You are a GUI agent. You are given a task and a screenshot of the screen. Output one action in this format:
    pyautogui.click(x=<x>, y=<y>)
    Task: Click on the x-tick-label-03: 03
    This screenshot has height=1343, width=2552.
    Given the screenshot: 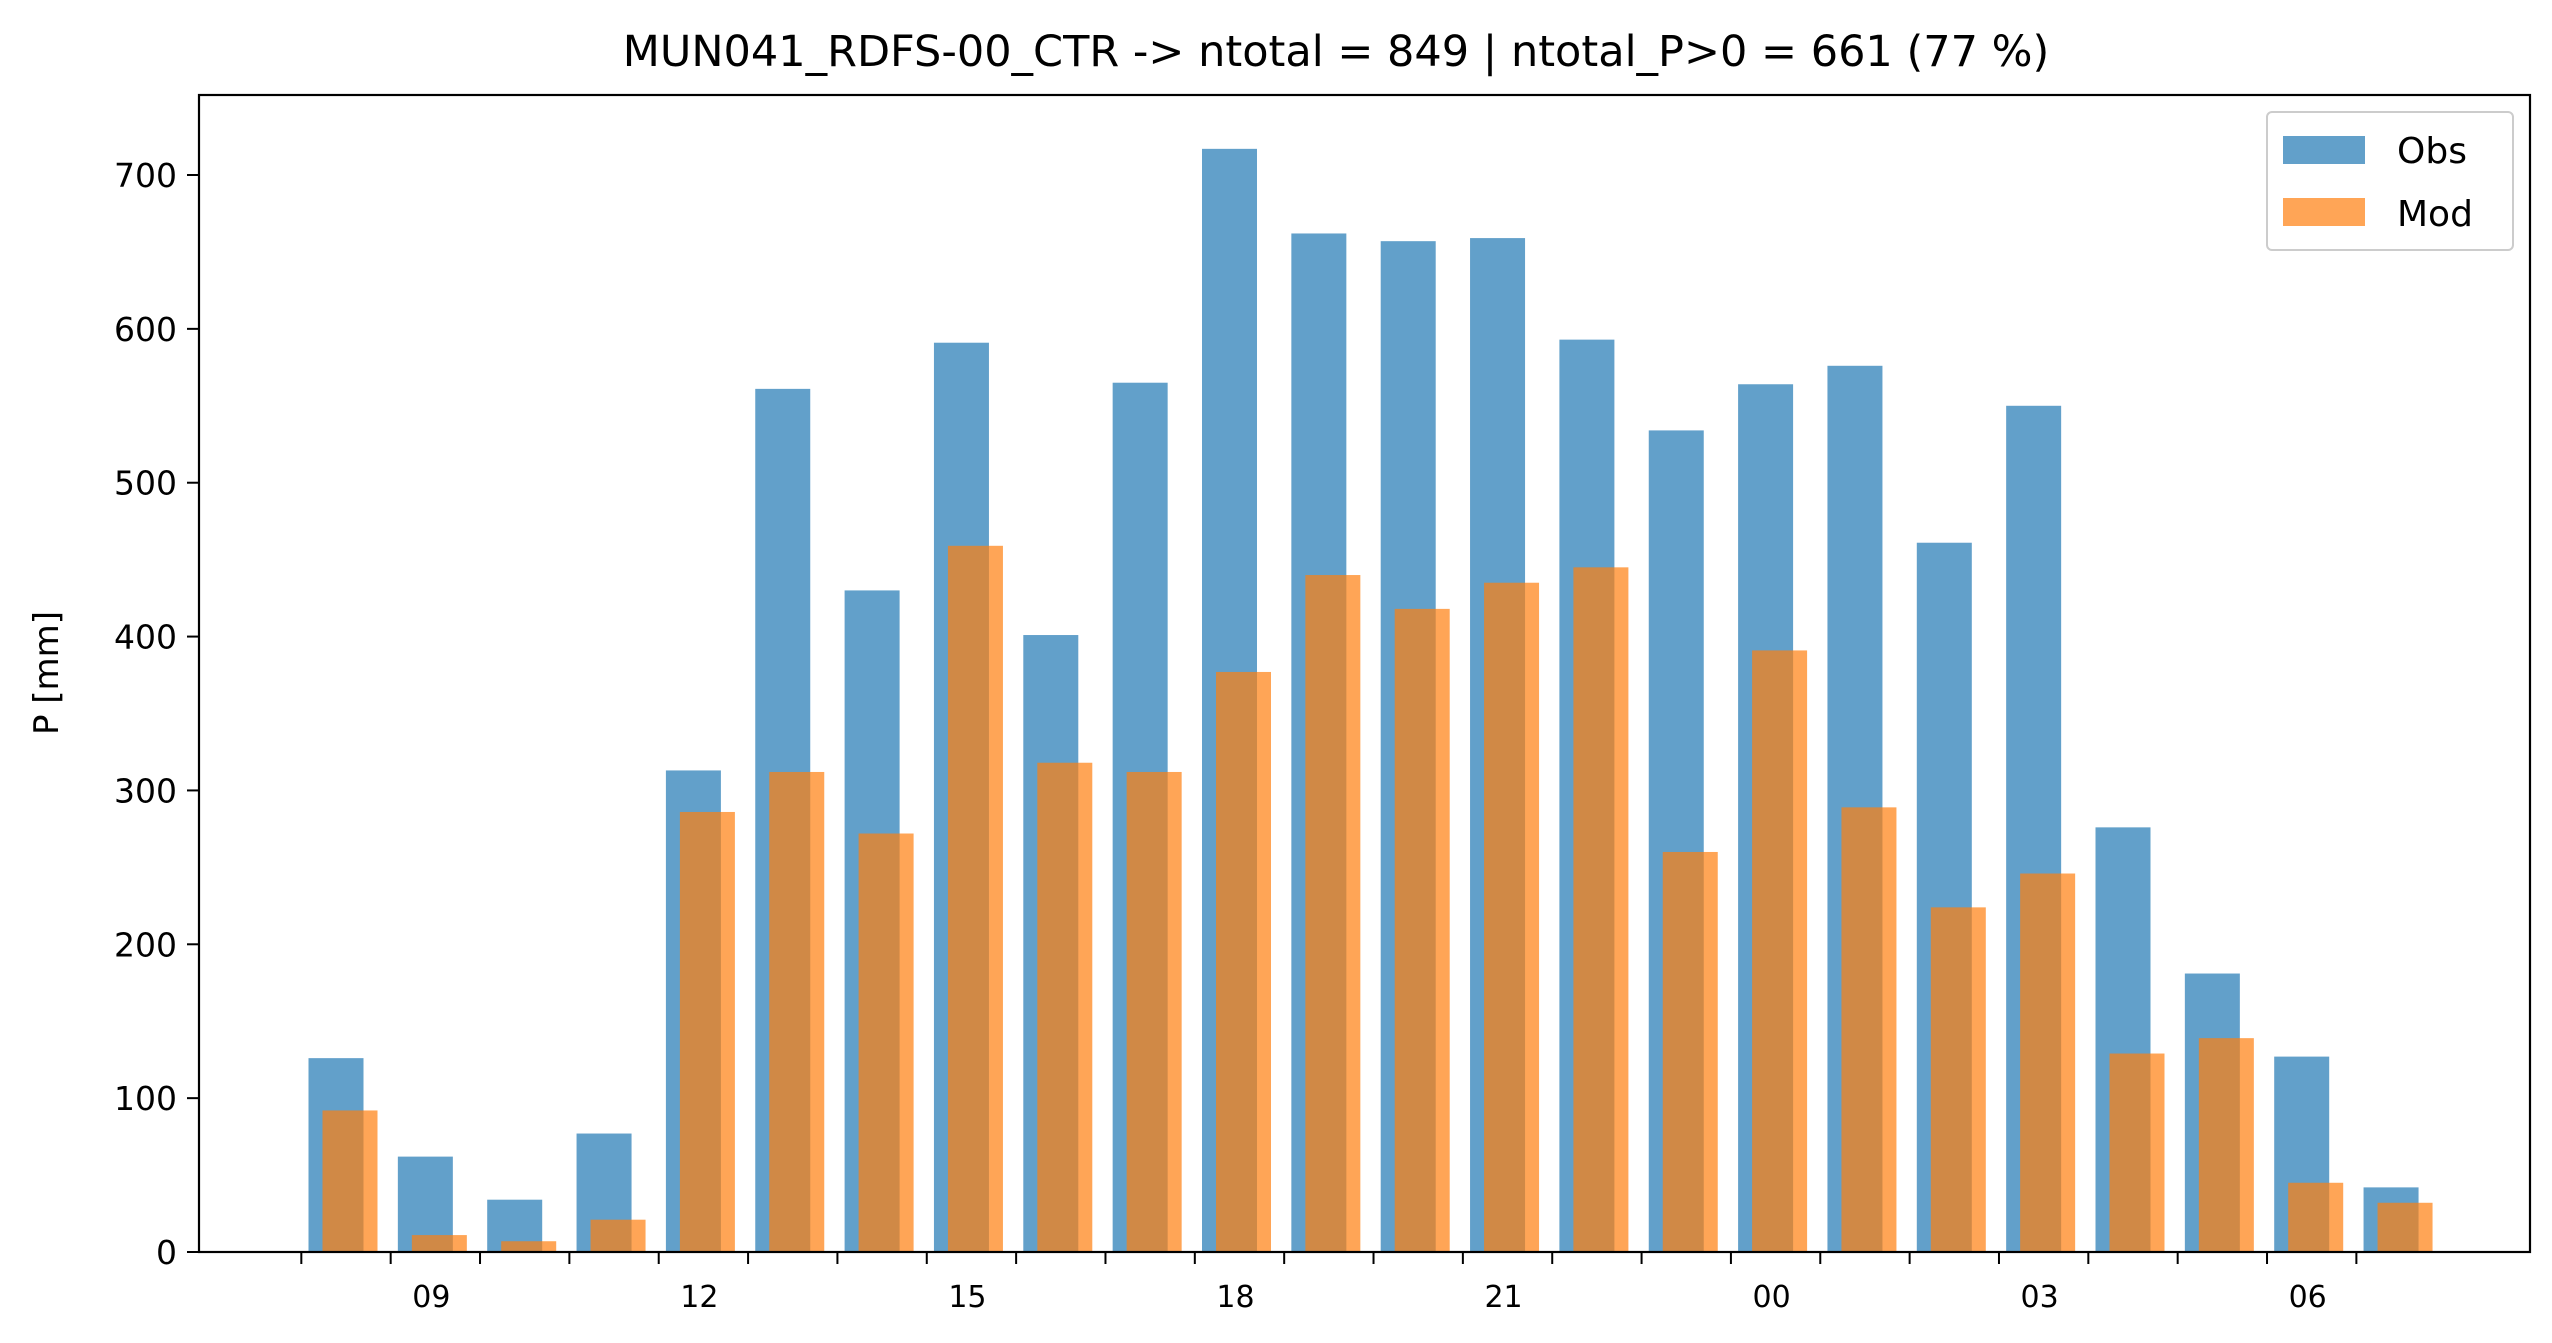 What is the action you would take?
    pyautogui.click(x=2040, y=1297)
    